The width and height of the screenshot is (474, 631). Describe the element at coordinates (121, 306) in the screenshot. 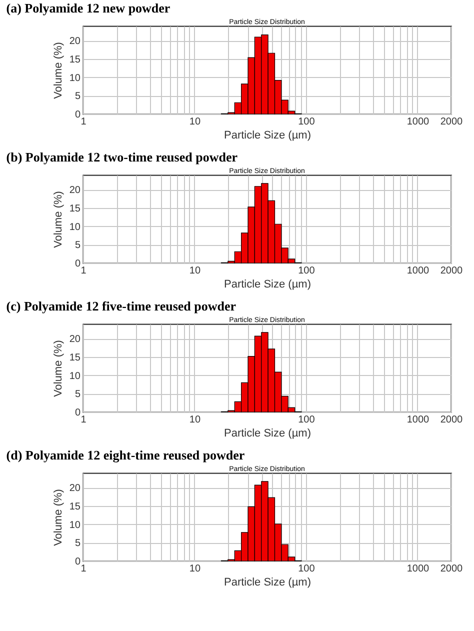

I see `chart-title: (c) Polyamide 12 five-time reused powder` at that location.